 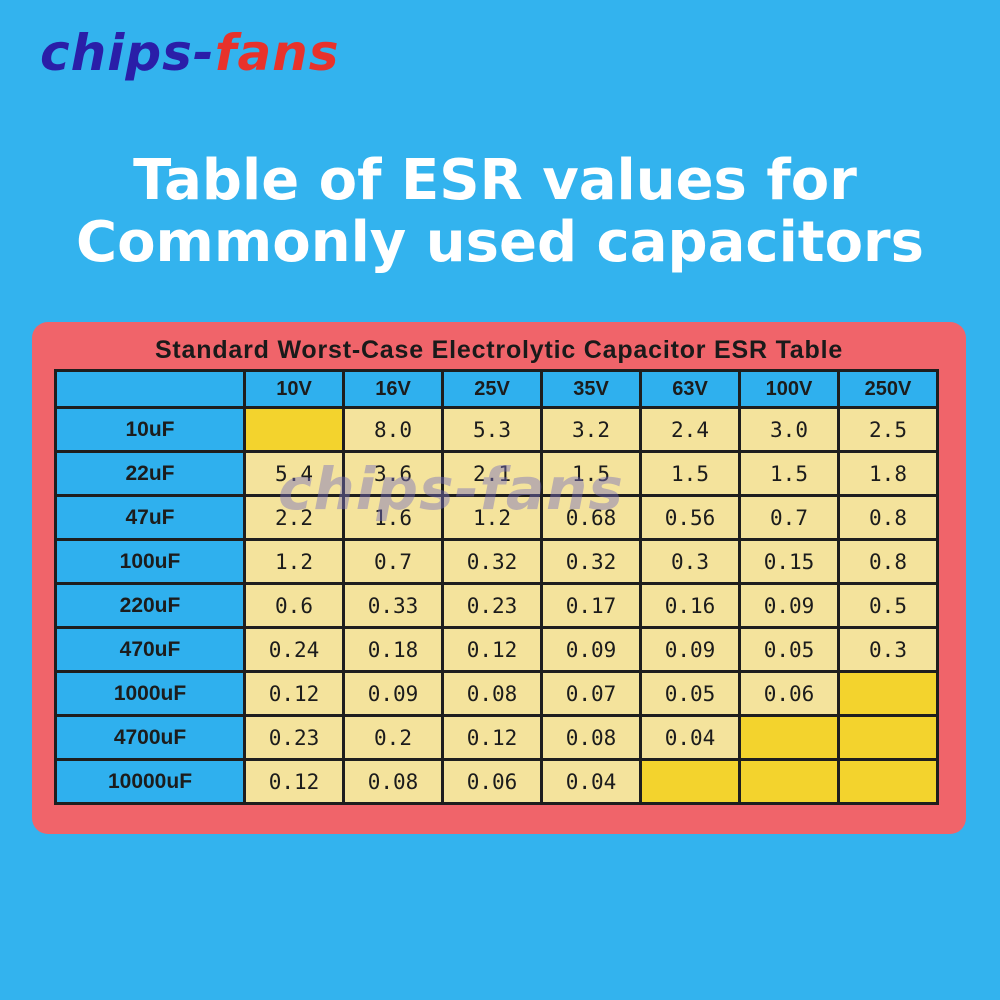 What do you see at coordinates (150, 389) in the screenshot?
I see `corner-cell` at bounding box center [150, 389].